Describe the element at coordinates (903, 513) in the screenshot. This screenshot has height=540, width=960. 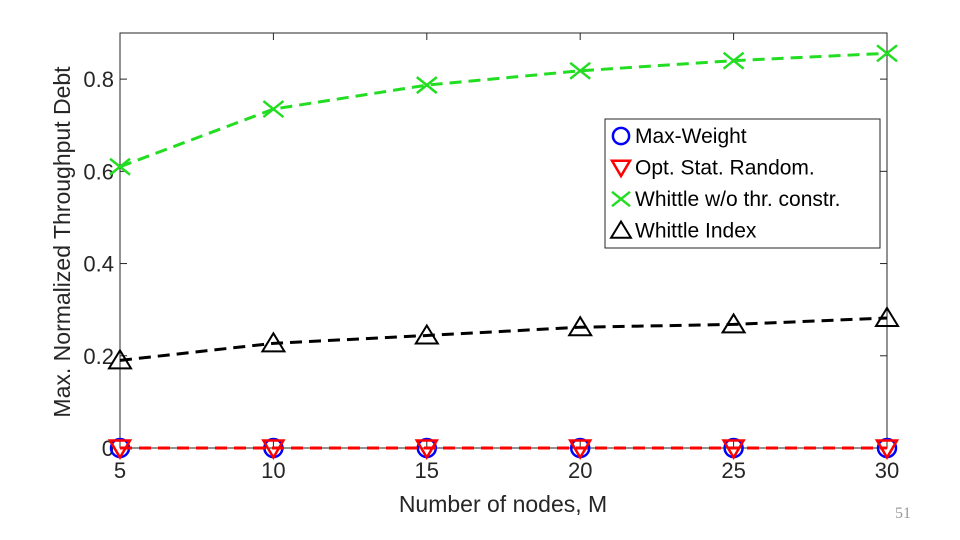
I see `page-number: 51` at that location.